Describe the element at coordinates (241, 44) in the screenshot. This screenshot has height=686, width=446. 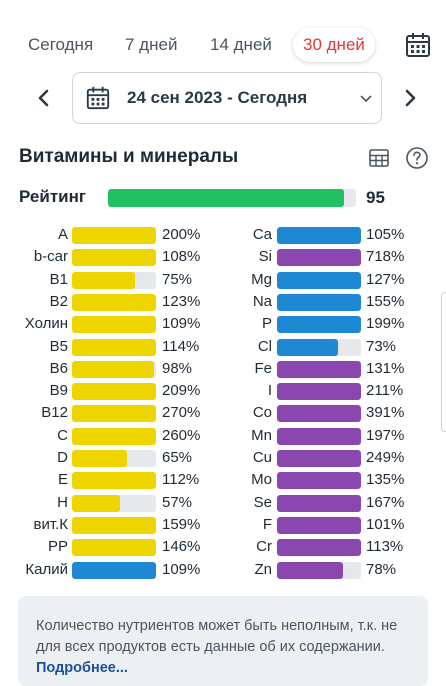
I see `tab-14-days: 14 дней` at that location.